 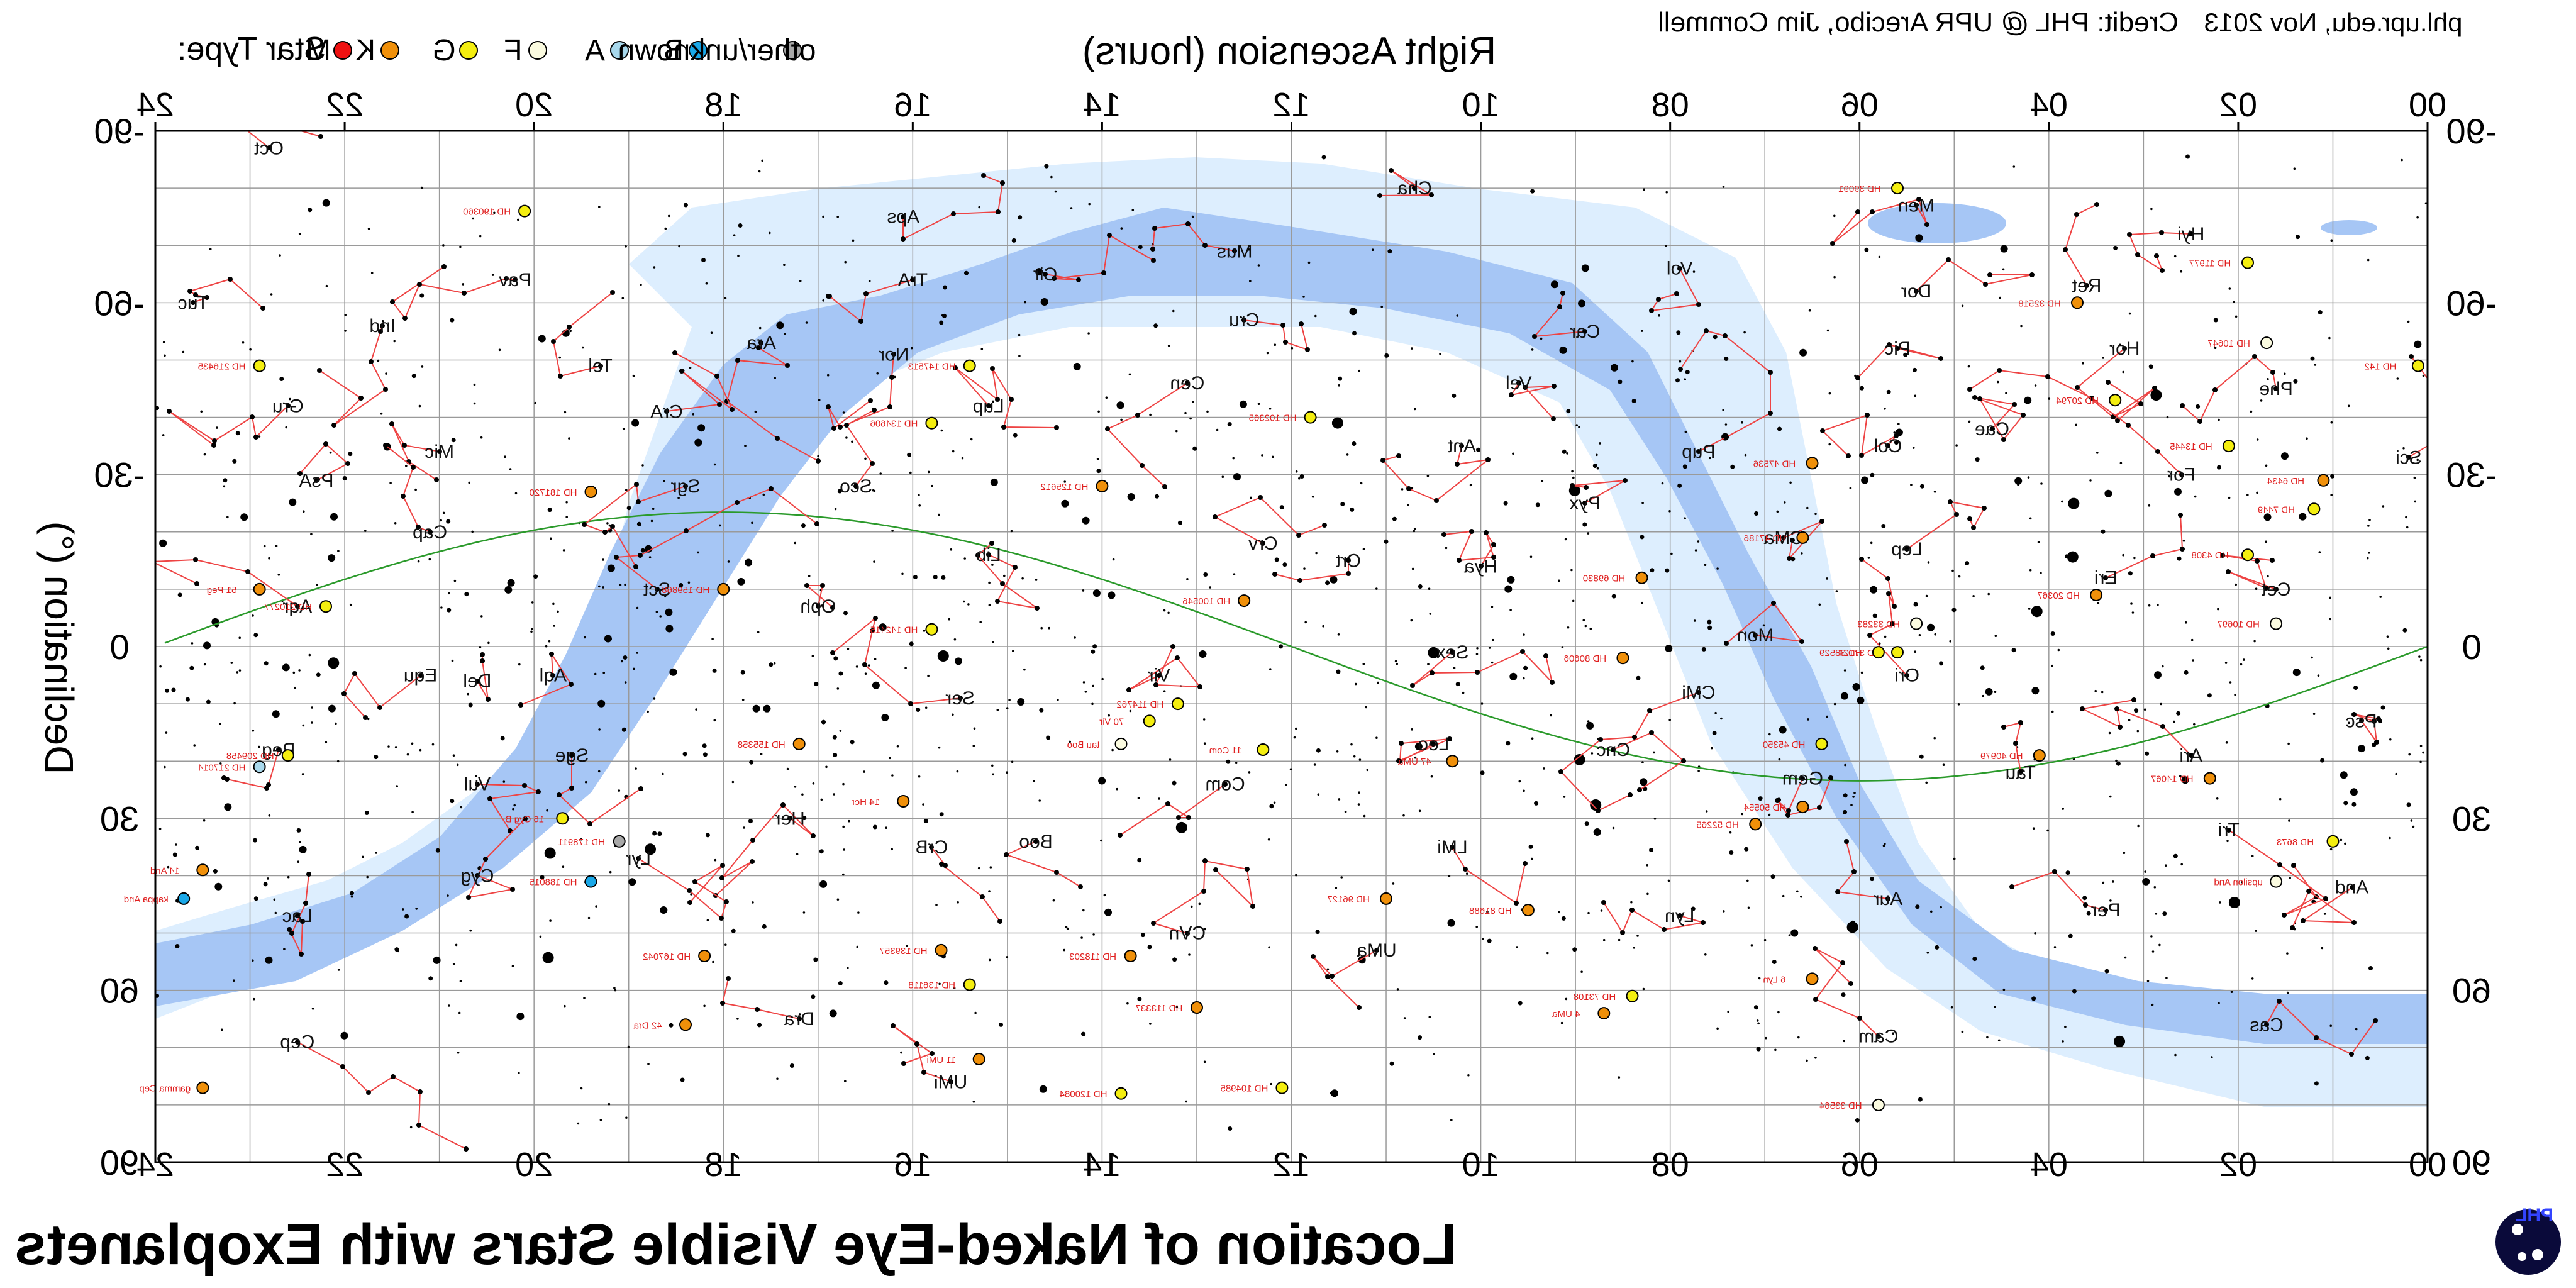 What do you see at coordinates (1433, 744) in the screenshot?
I see `constellation-name: Leo` at bounding box center [1433, 744].